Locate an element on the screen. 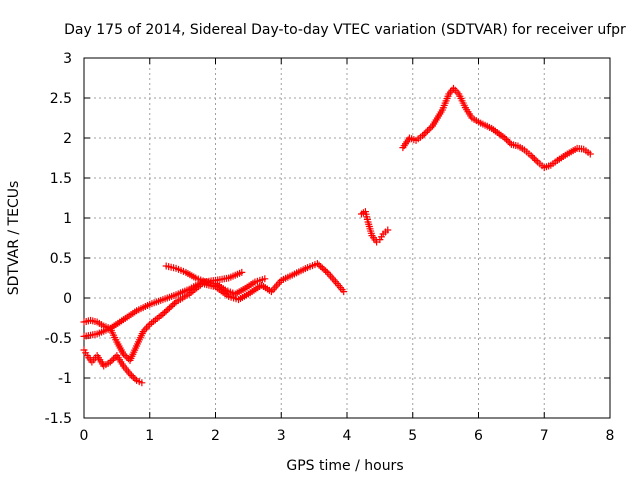  y-tick-label: 0 is located at coordinates (67, 299).